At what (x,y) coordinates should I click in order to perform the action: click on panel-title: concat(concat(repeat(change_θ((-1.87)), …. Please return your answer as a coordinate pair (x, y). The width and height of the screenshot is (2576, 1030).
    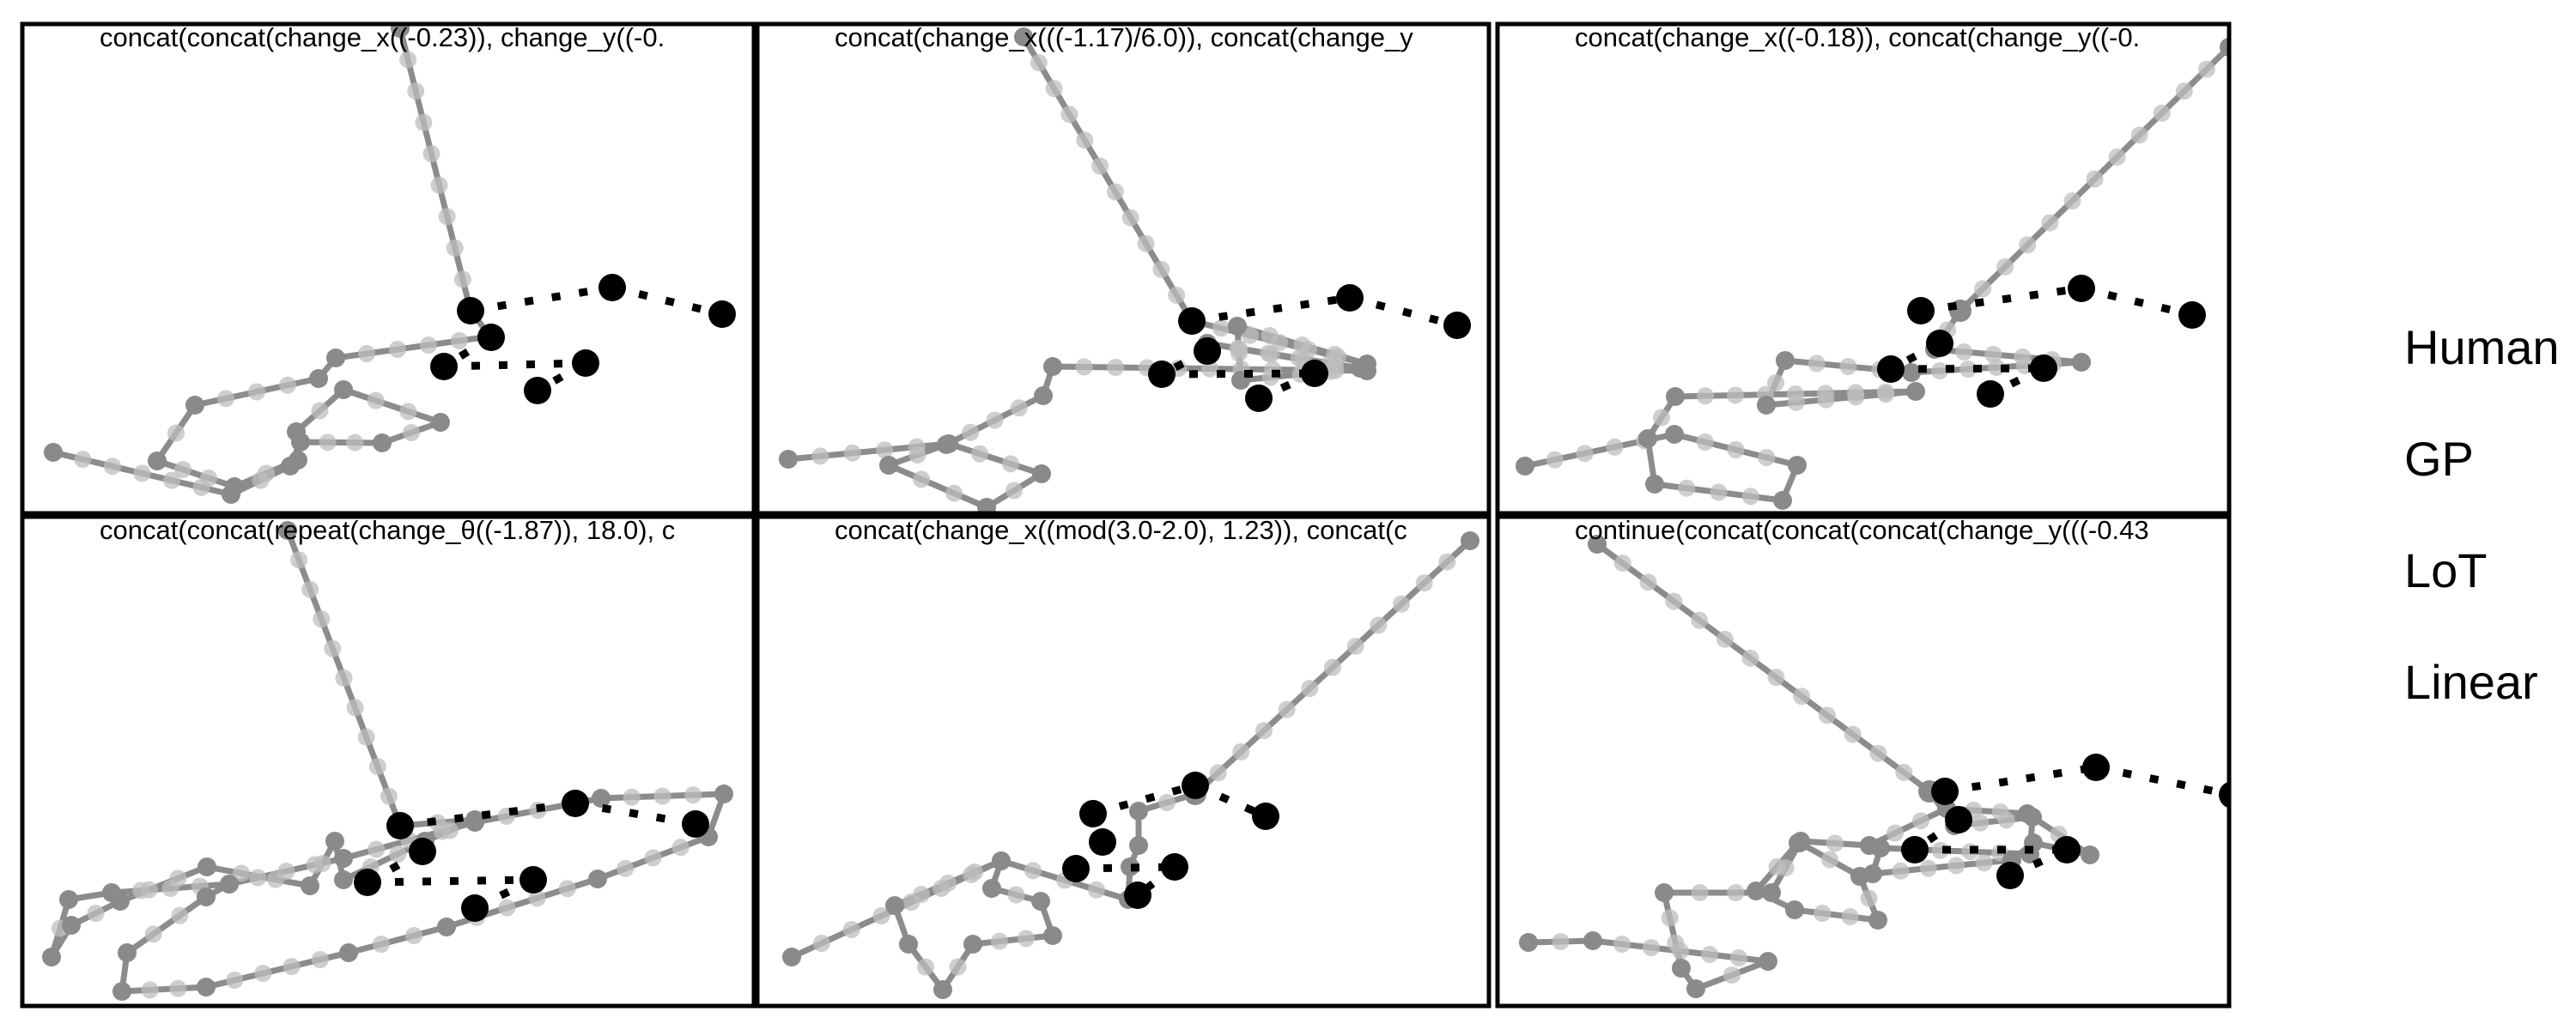
    Looking at the image, I should click on (388, 530).